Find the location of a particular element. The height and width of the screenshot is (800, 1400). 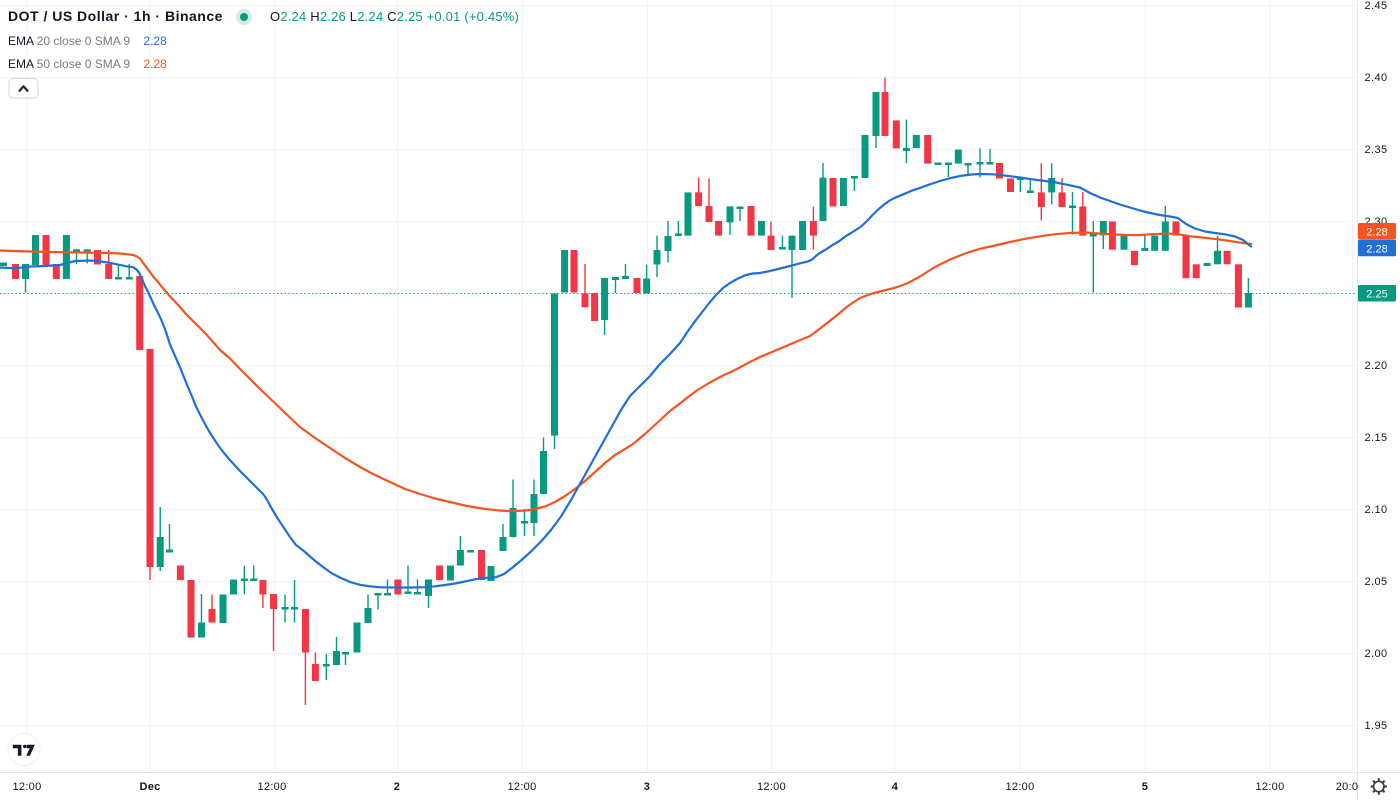

svg-text: 2.25 is located at coordinates (1376, 295).